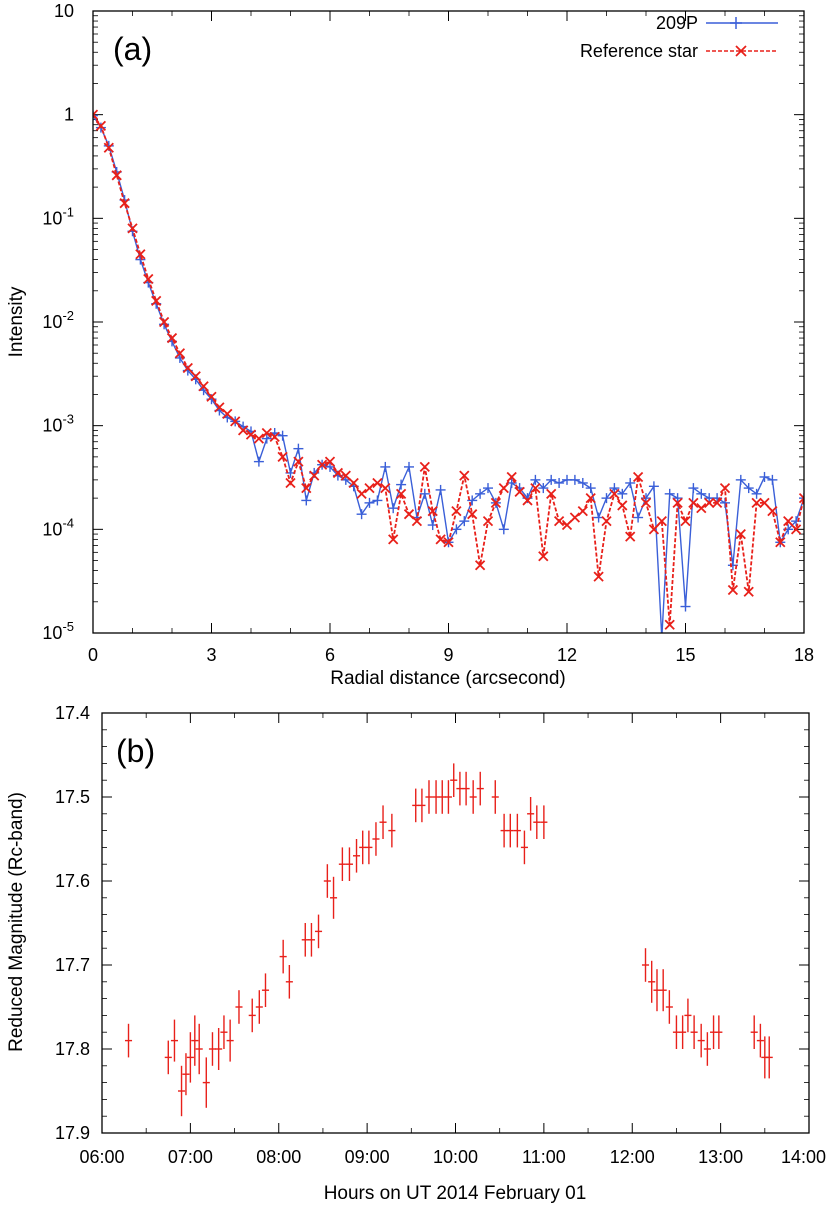 The image size is (829, 1212). What do you see at coordinates (567, 655) in the screenshot?
I see `x-tick-label: 12` at bounding box center [567, 655].